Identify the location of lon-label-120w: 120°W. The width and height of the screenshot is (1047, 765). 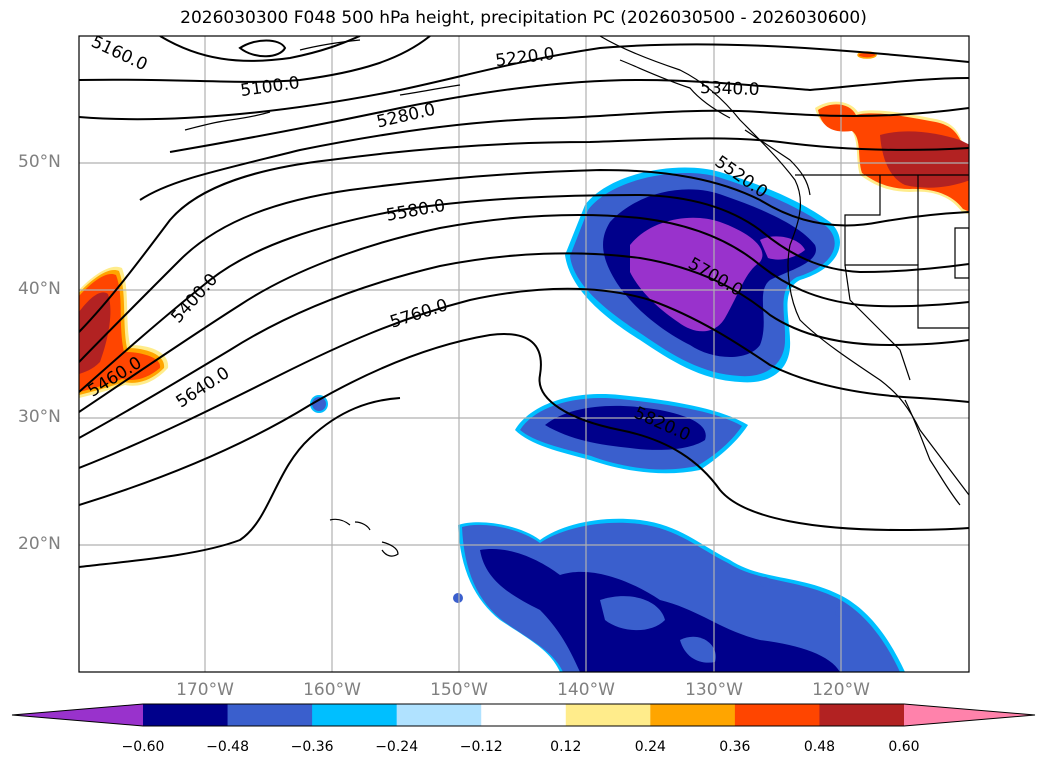
(841, 690).